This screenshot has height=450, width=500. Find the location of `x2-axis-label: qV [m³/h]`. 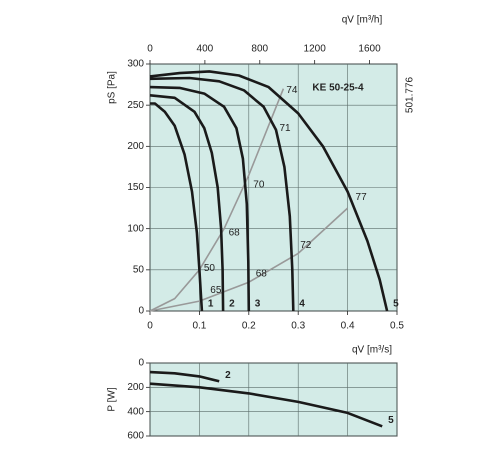

x2-axis-label: qV [m³/h] is located at coordinates (362, 20).